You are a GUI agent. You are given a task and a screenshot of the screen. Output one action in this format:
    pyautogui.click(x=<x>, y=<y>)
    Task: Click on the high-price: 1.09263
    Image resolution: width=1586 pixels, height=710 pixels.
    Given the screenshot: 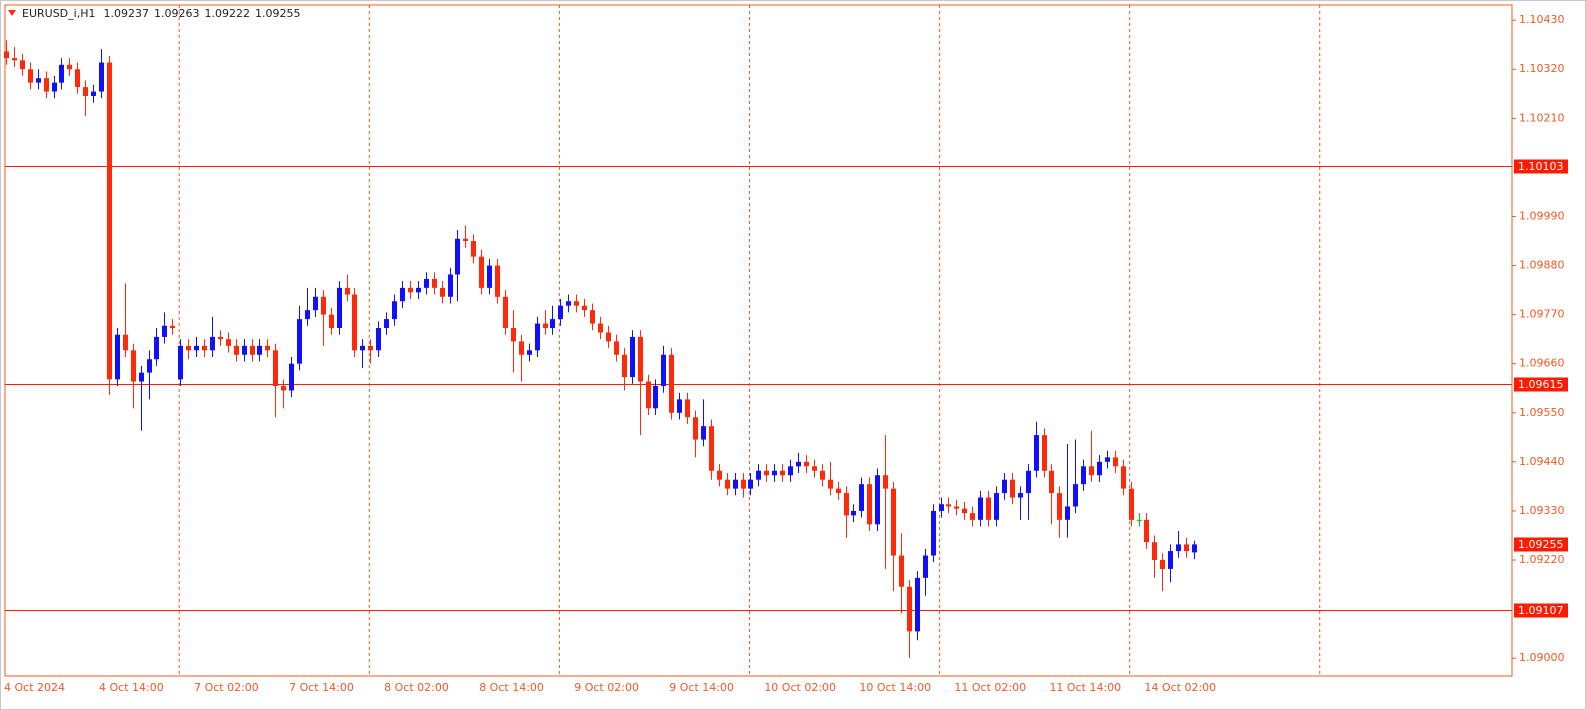 What is the action you would take?
    pyautogui.click(x=177, y=13)
    